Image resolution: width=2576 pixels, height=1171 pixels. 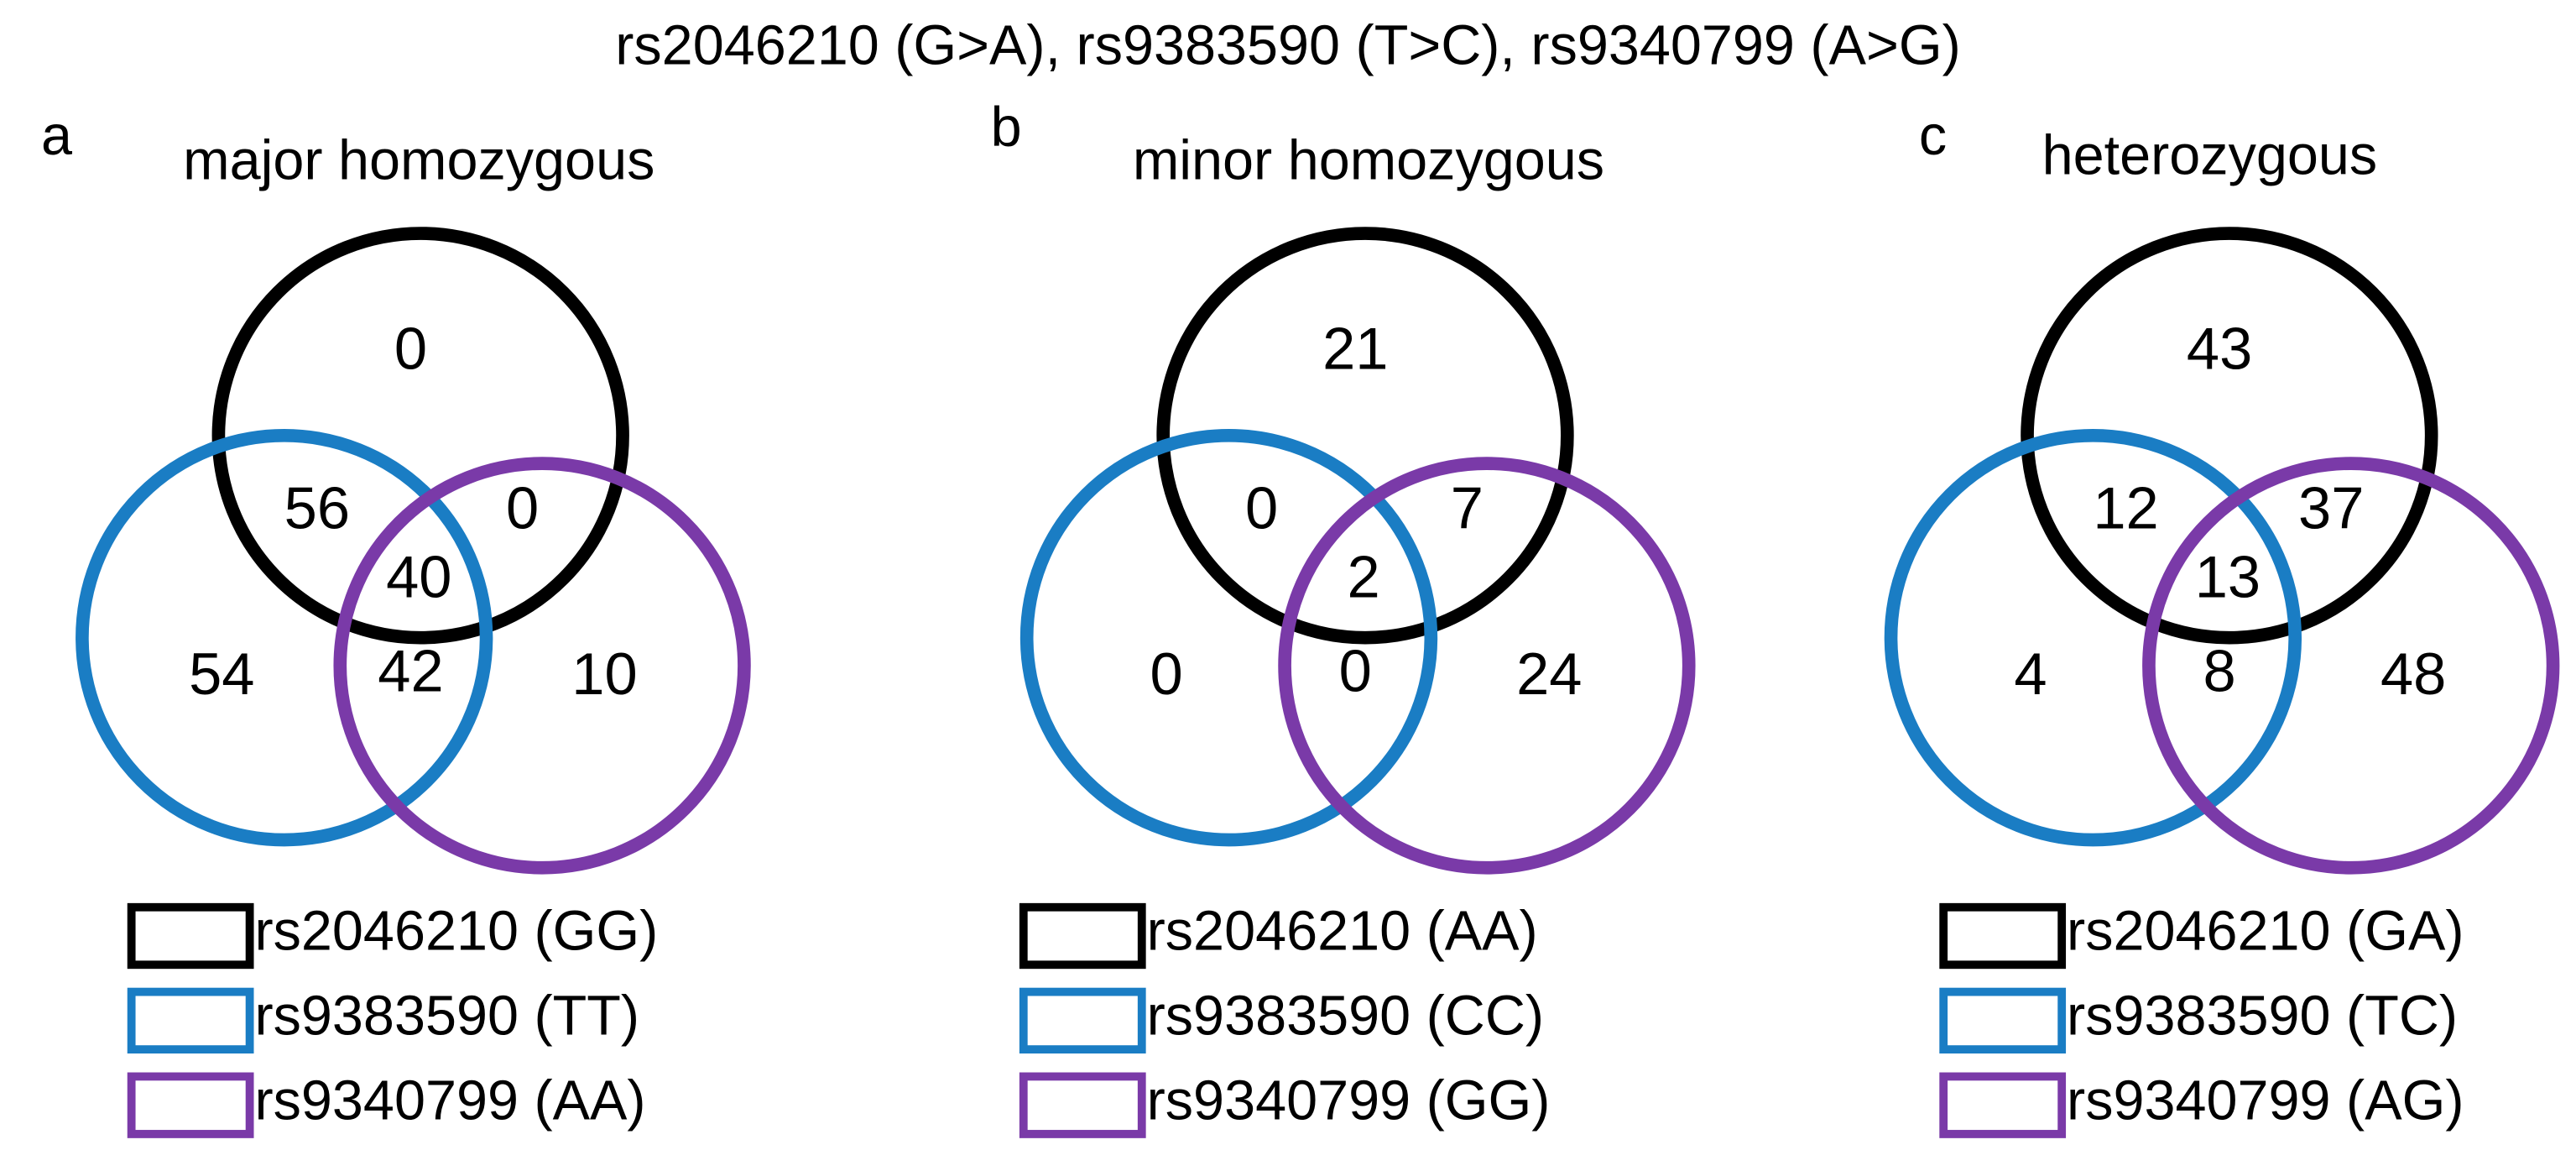 What do you see at coordinates (2413, 674) in the screenshot?
I see `region-count: 48` at bounding box center [2413, 674].